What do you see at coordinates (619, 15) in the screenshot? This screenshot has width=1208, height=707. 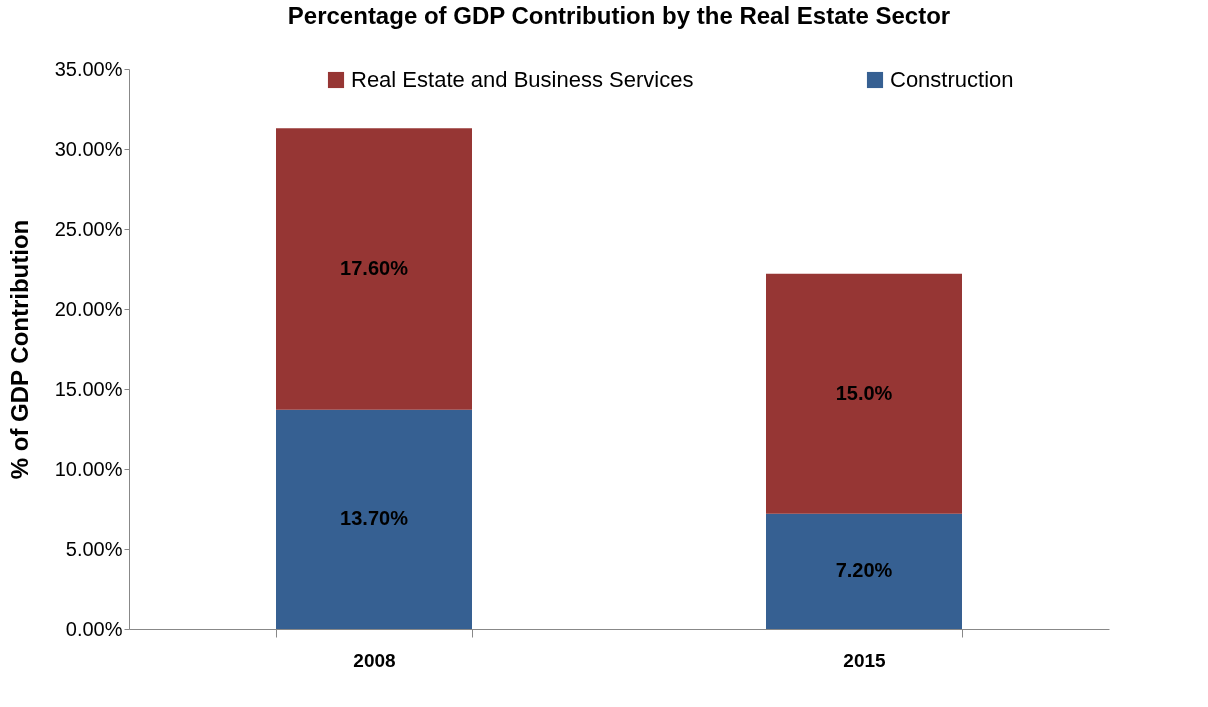 I see `chart-title: Percentage of GDP Contribution by the Real Estate Sector` at bounding box center [619, 15].